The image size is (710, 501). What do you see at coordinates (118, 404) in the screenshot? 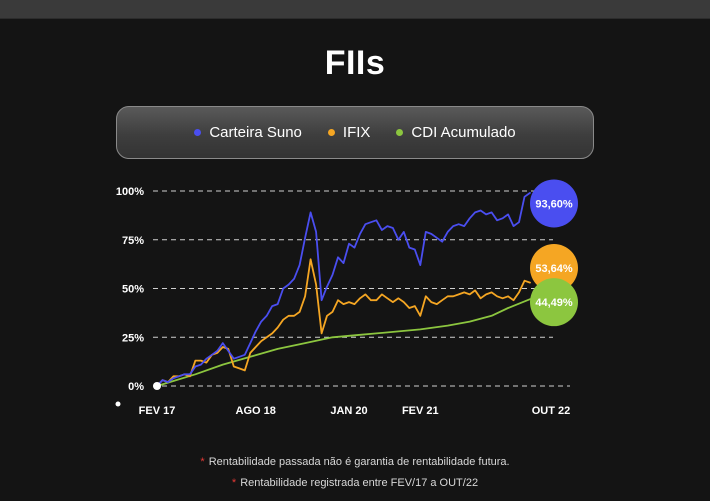
I see `axis-dot` at bounding box center [118, 404].